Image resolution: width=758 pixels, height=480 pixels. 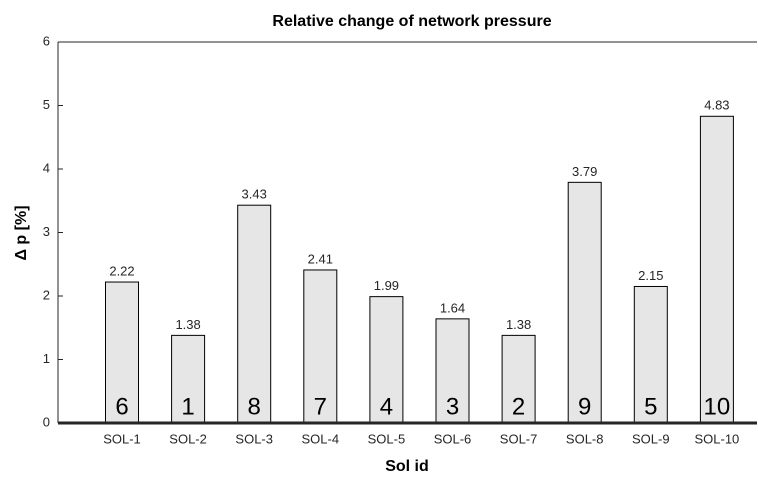 I want to click on rank-label: 4, so click(x=386, y=406).